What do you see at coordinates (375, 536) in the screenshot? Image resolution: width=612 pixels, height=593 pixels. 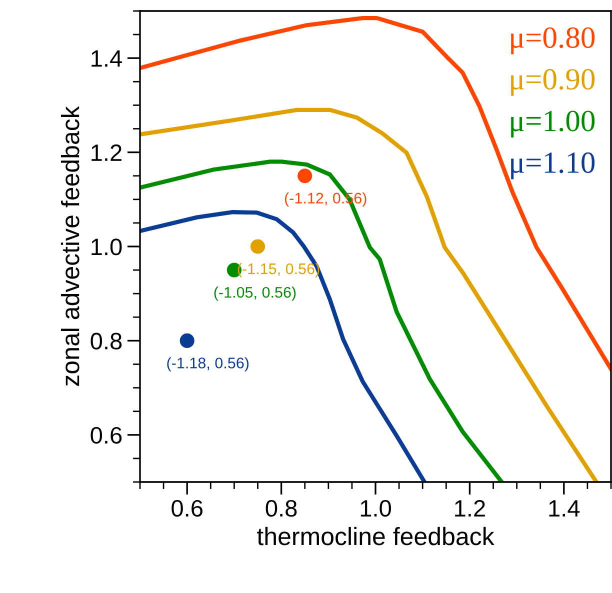 I see `x-axis-title: thermocline feedback` at bounding box center [375, 536].